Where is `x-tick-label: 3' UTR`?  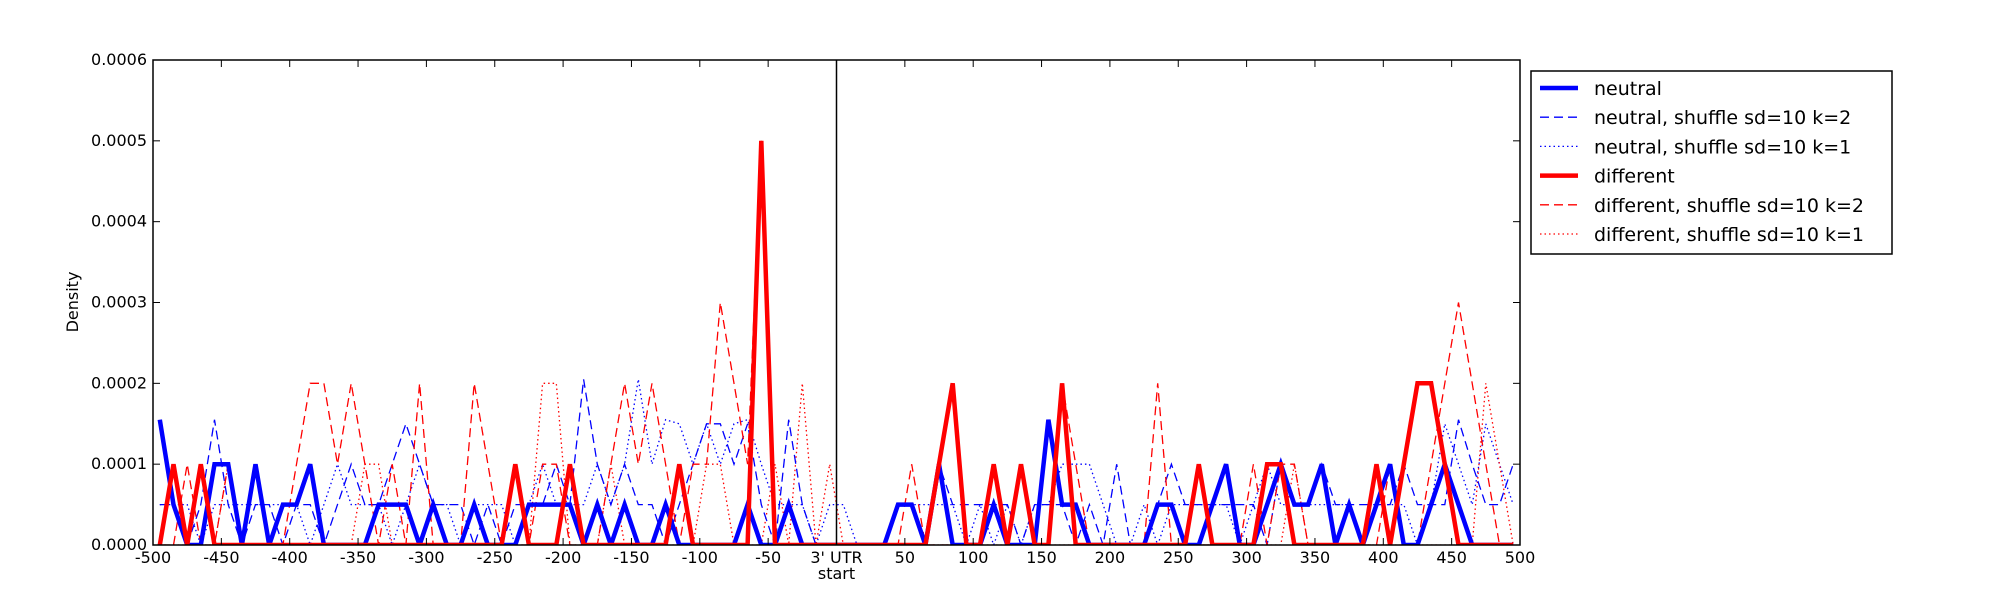
x-tick-label: 3' UTR is located at coordinates (836, 557).